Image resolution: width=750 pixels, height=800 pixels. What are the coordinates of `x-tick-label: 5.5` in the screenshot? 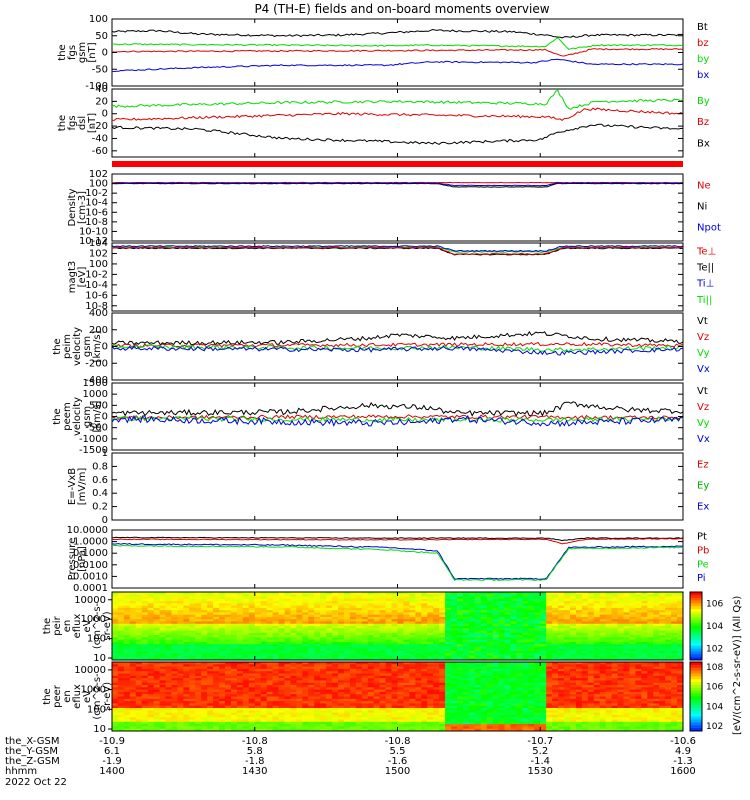 It's located at (398, 751).